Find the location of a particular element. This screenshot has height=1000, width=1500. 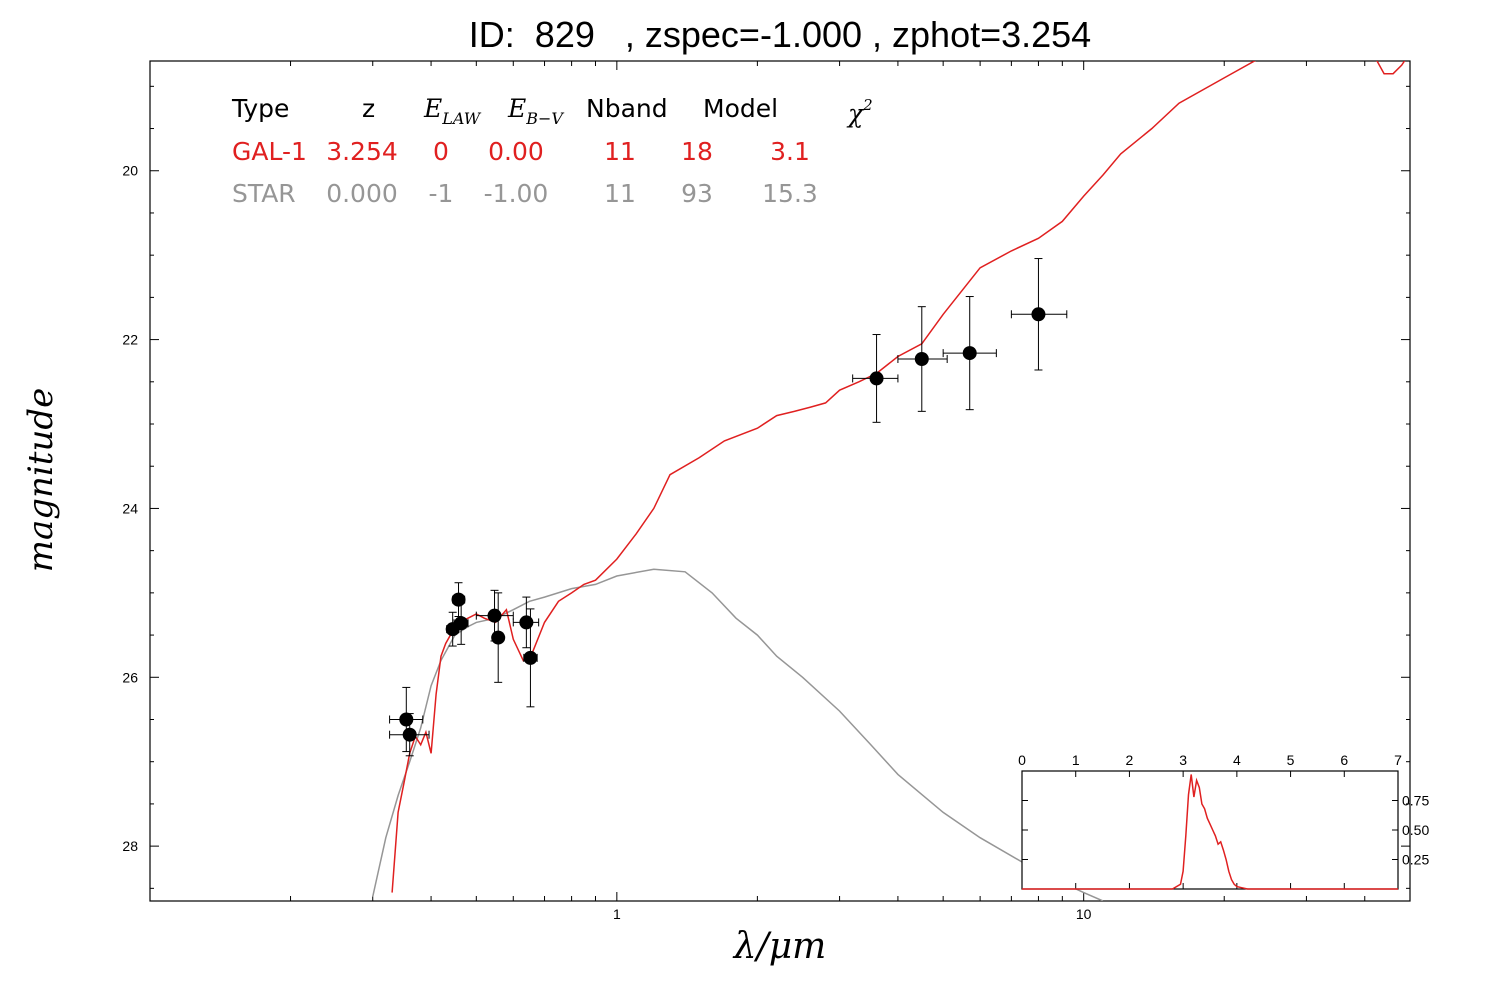

table-cell-type: GAL-1 is located at coordinates (269, 151).